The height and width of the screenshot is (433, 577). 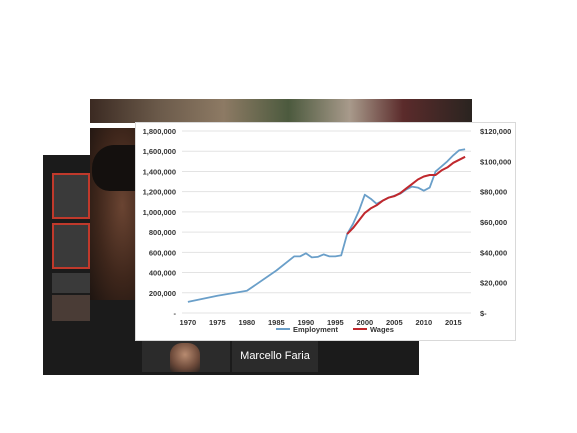 I want to click on left-tick-label: -, so click(x=175, y=313).